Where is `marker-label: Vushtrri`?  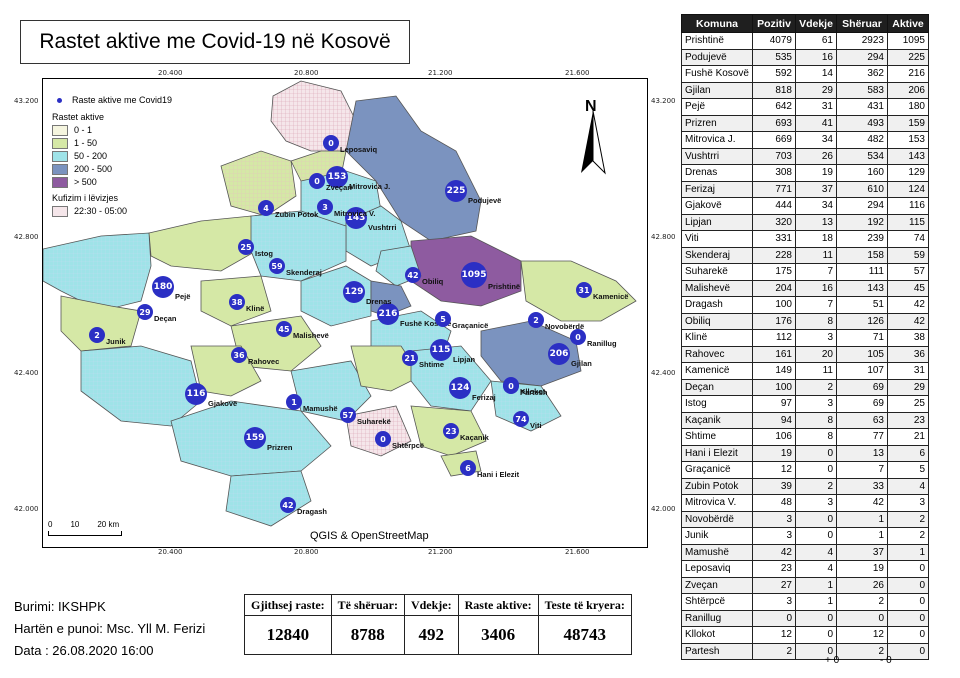
marker-label: Vushtrri is located at coordinates (382, 227).